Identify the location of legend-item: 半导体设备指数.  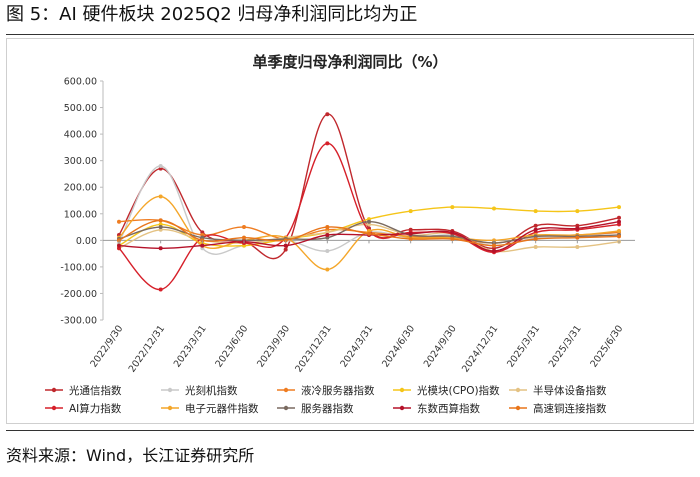
(558, 390).